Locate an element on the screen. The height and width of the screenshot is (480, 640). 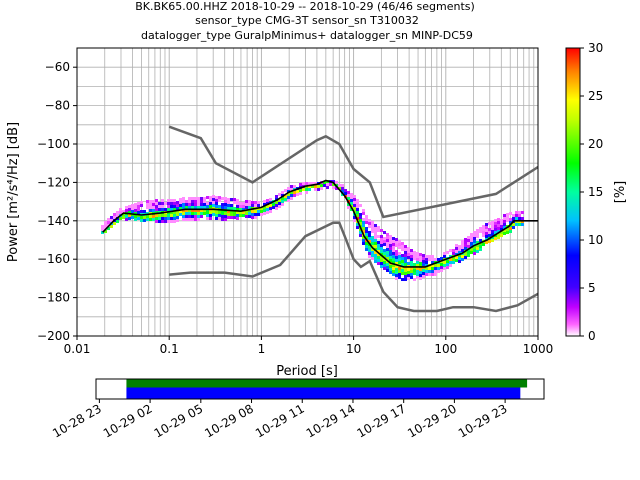
y-axis-ticks: −200 −180 −160 −140 −120 −100 −80 −60 is located at coordinates (57, 201).